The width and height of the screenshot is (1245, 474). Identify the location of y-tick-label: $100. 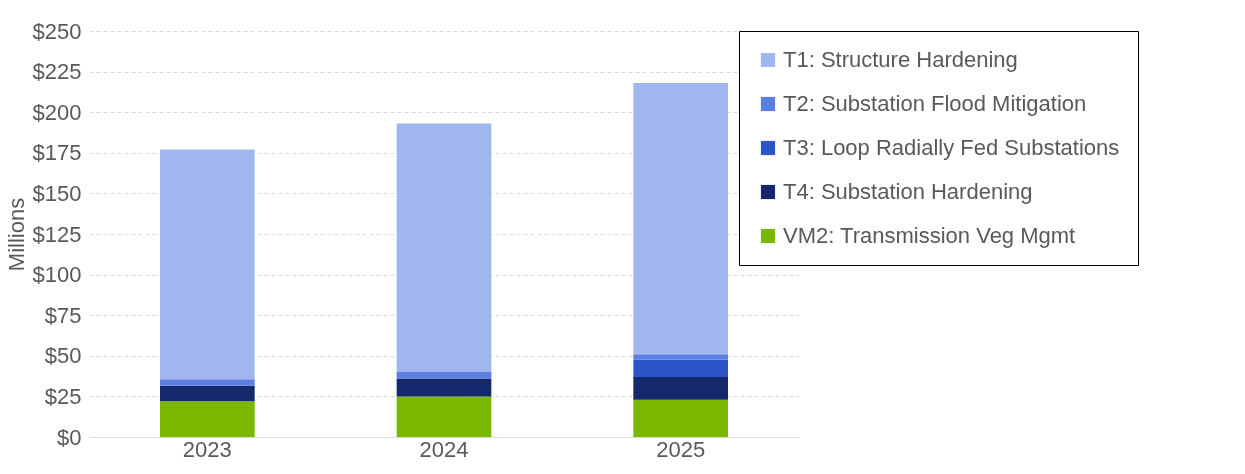
(57, 275).